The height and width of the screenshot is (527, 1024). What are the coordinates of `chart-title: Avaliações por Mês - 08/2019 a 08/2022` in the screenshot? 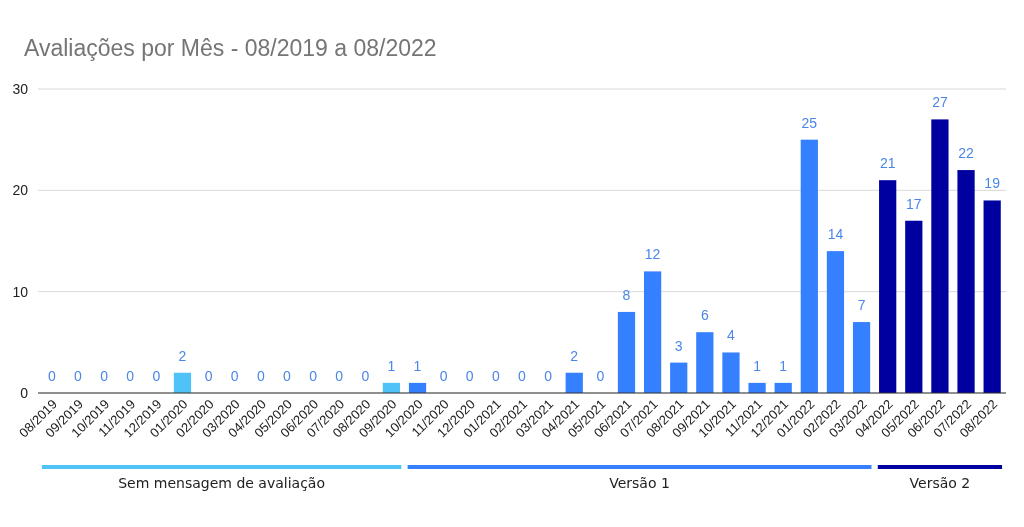 It's located at (230, 48).